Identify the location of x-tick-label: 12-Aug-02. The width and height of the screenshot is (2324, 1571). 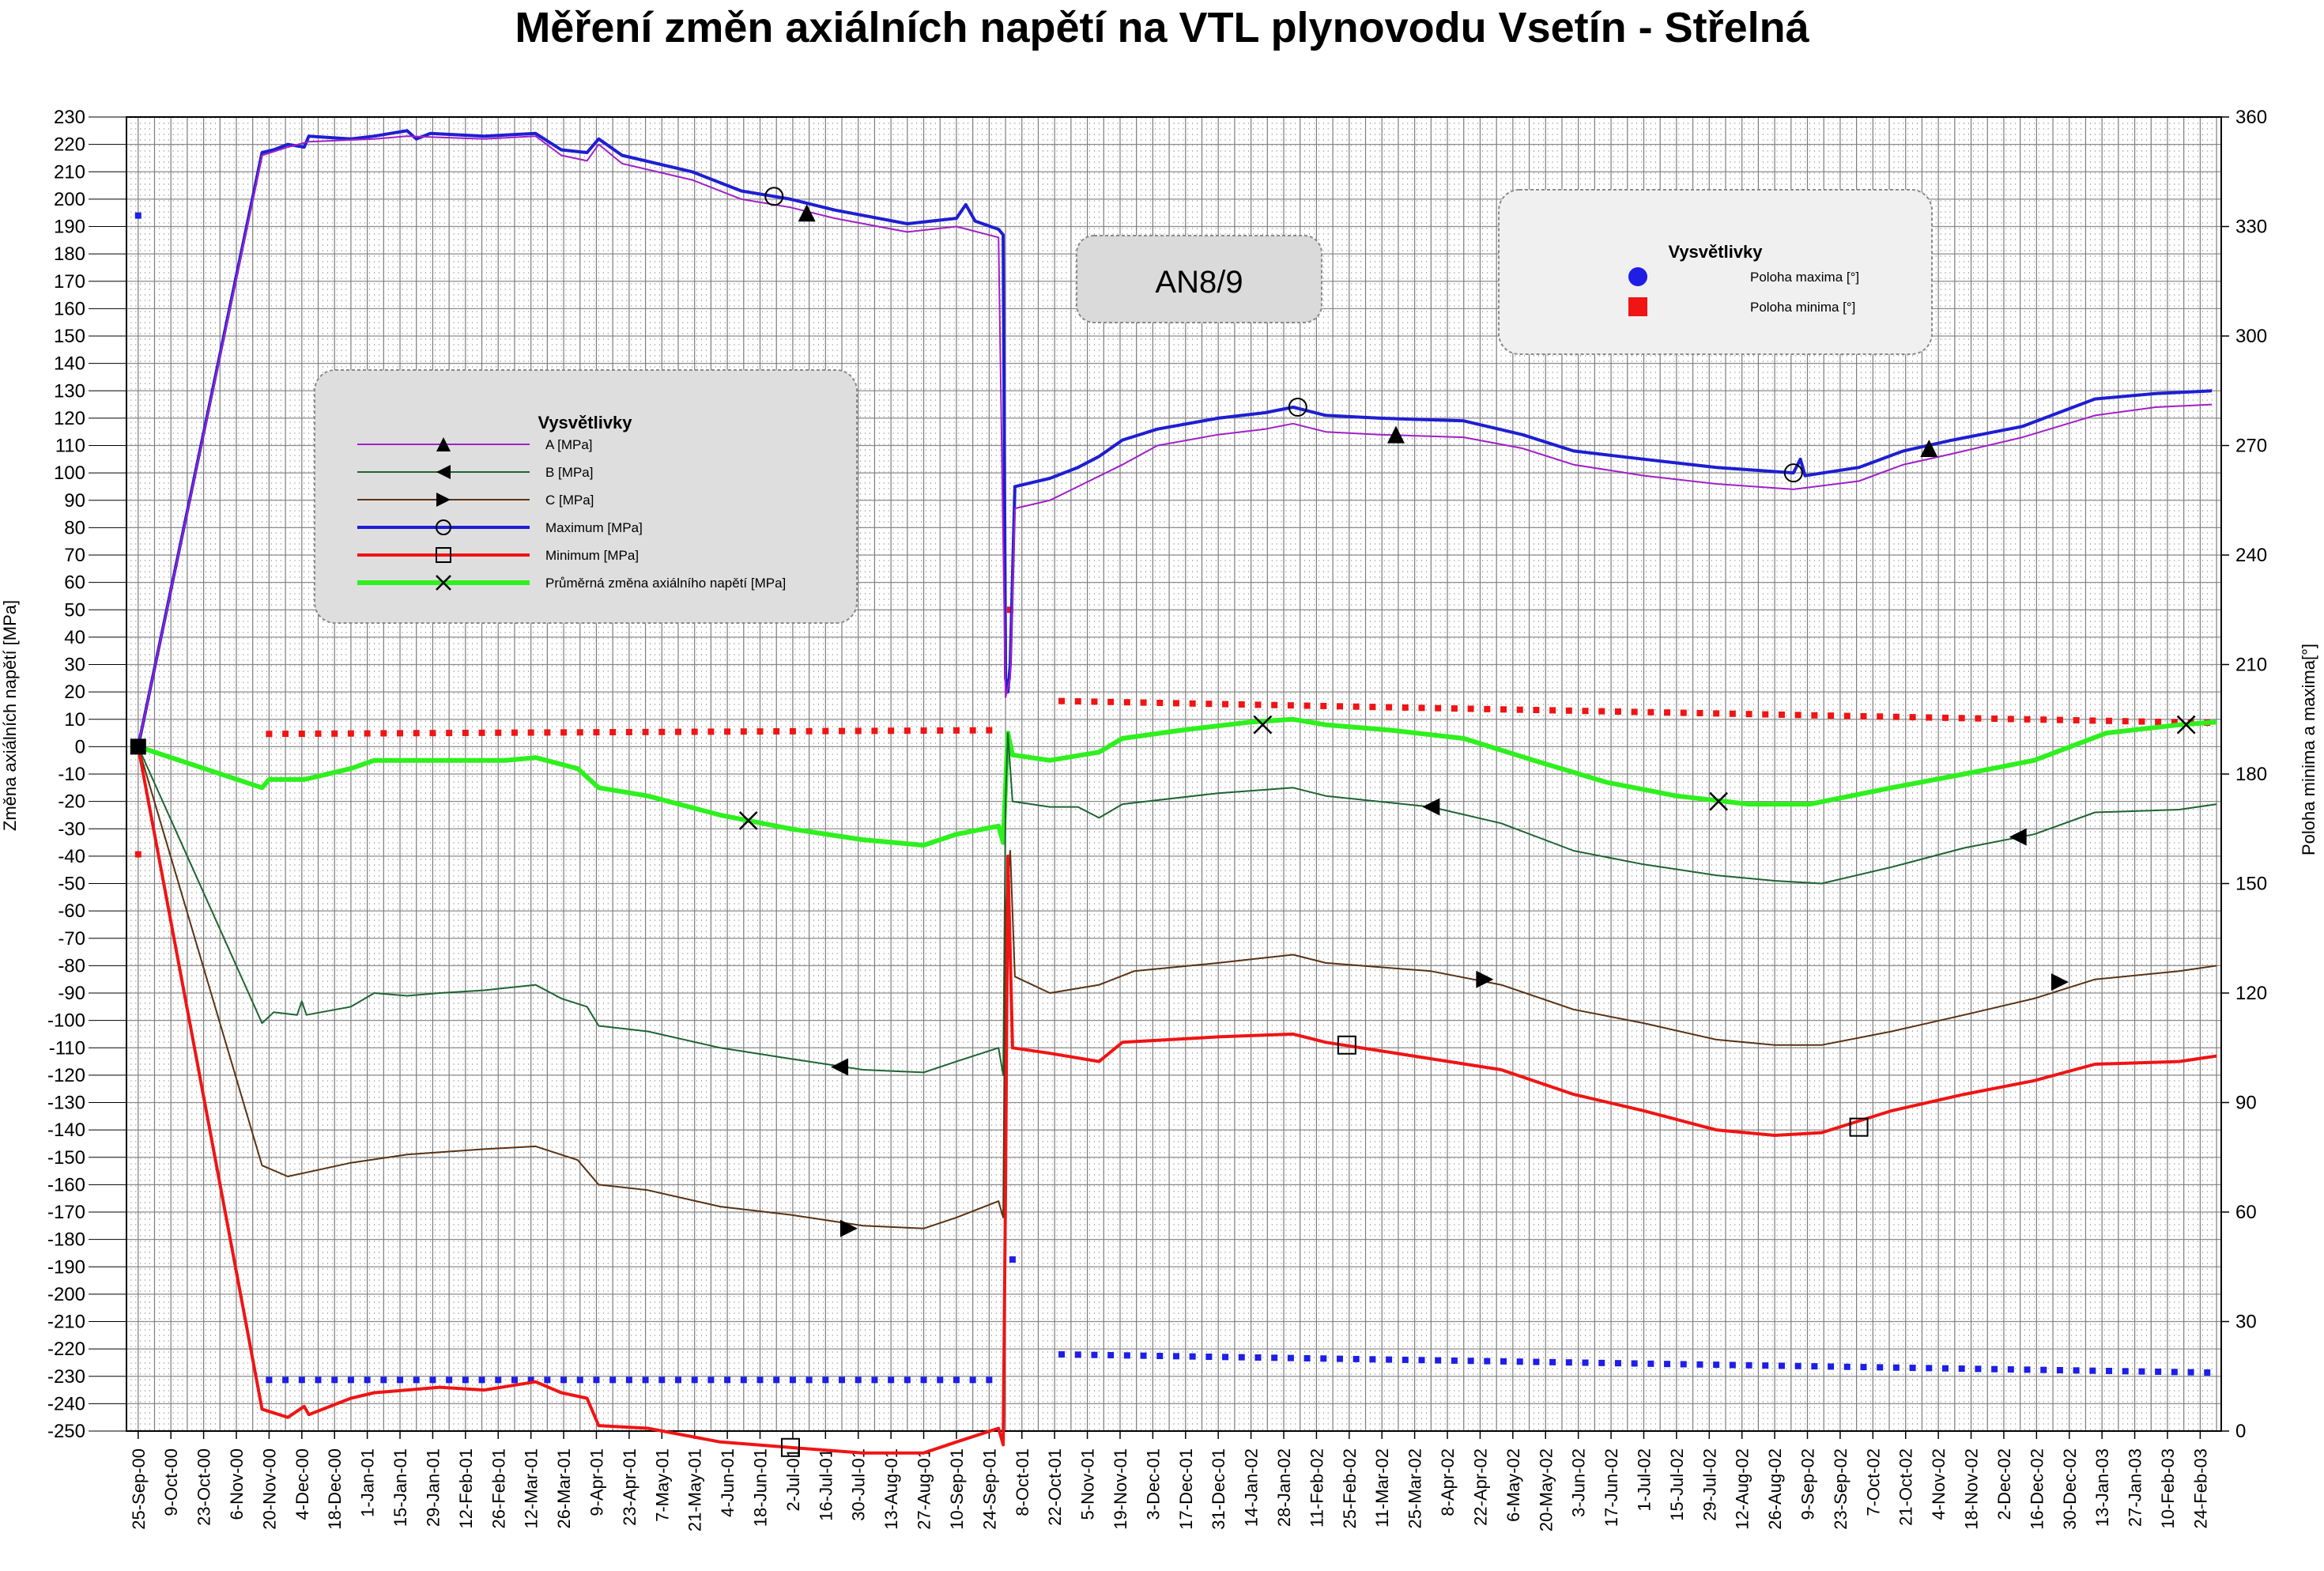
(1742, 1489).